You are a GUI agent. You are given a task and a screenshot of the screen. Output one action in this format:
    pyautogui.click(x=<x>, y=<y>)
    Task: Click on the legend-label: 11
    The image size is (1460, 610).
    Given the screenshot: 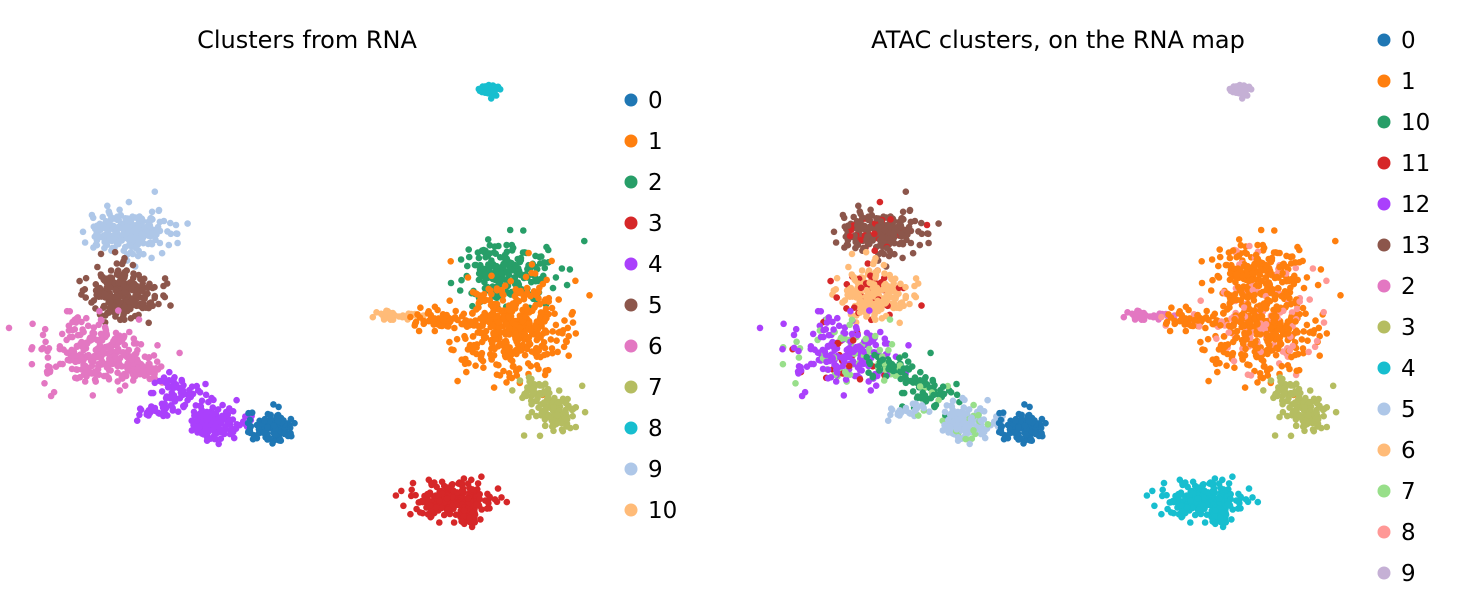 What is the action you would take?
    pyautogui.click(x=1415, y=164)
    